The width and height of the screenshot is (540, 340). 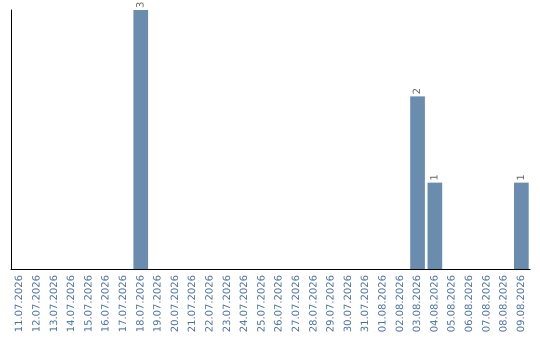 What do you see at coordinates (210, 303) in the screenshot?
I see `x-tick-label: 22.07.2026` at bounding box center [210, 303].